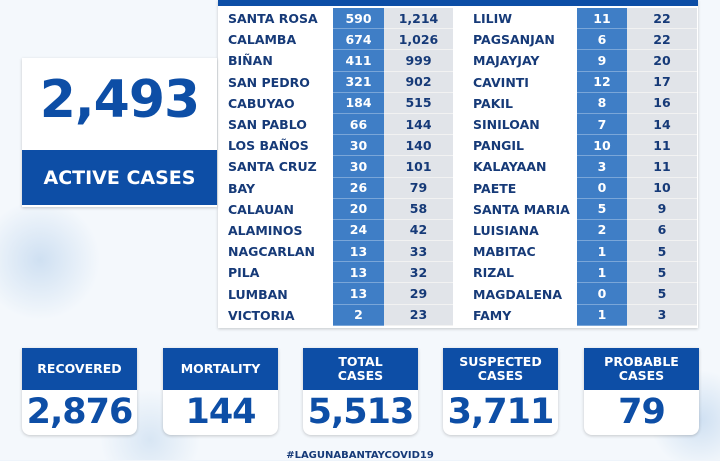 This screenshot has width=720, height=461. What do you see at coordinates (580, 82) in the screenshot?
I see `table-row: CAVINTI 12 17` at bounding box center [580, 82].